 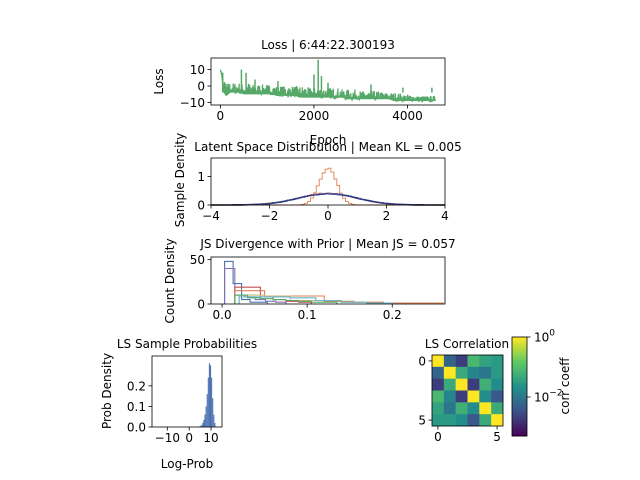 I want to click on loss-line, so click(x=327, y=86).